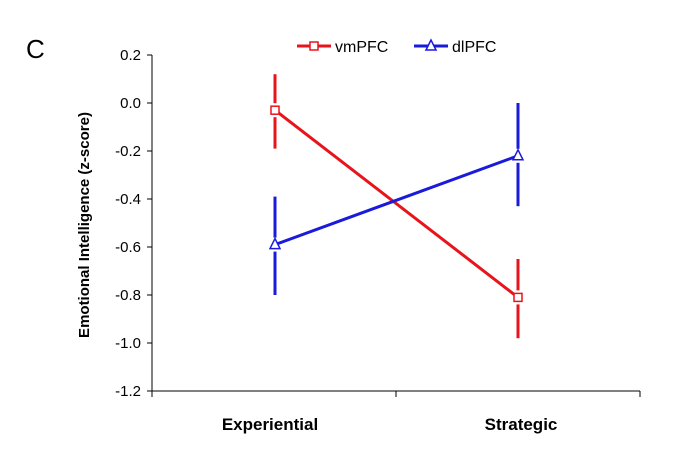  I want to click on series-line-dlPFC, so click(396, 200).